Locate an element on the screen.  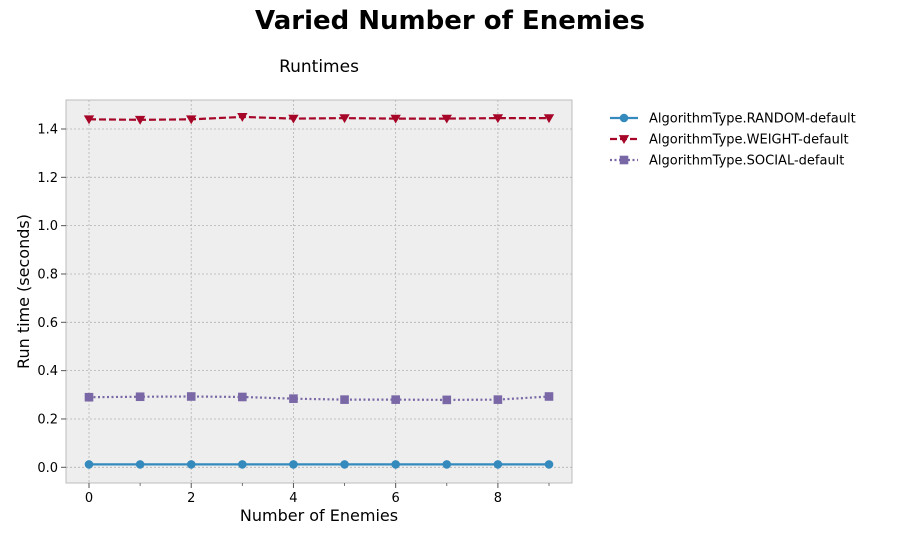
y-tick-label: 0.0 is located at coordinates (47, 468).